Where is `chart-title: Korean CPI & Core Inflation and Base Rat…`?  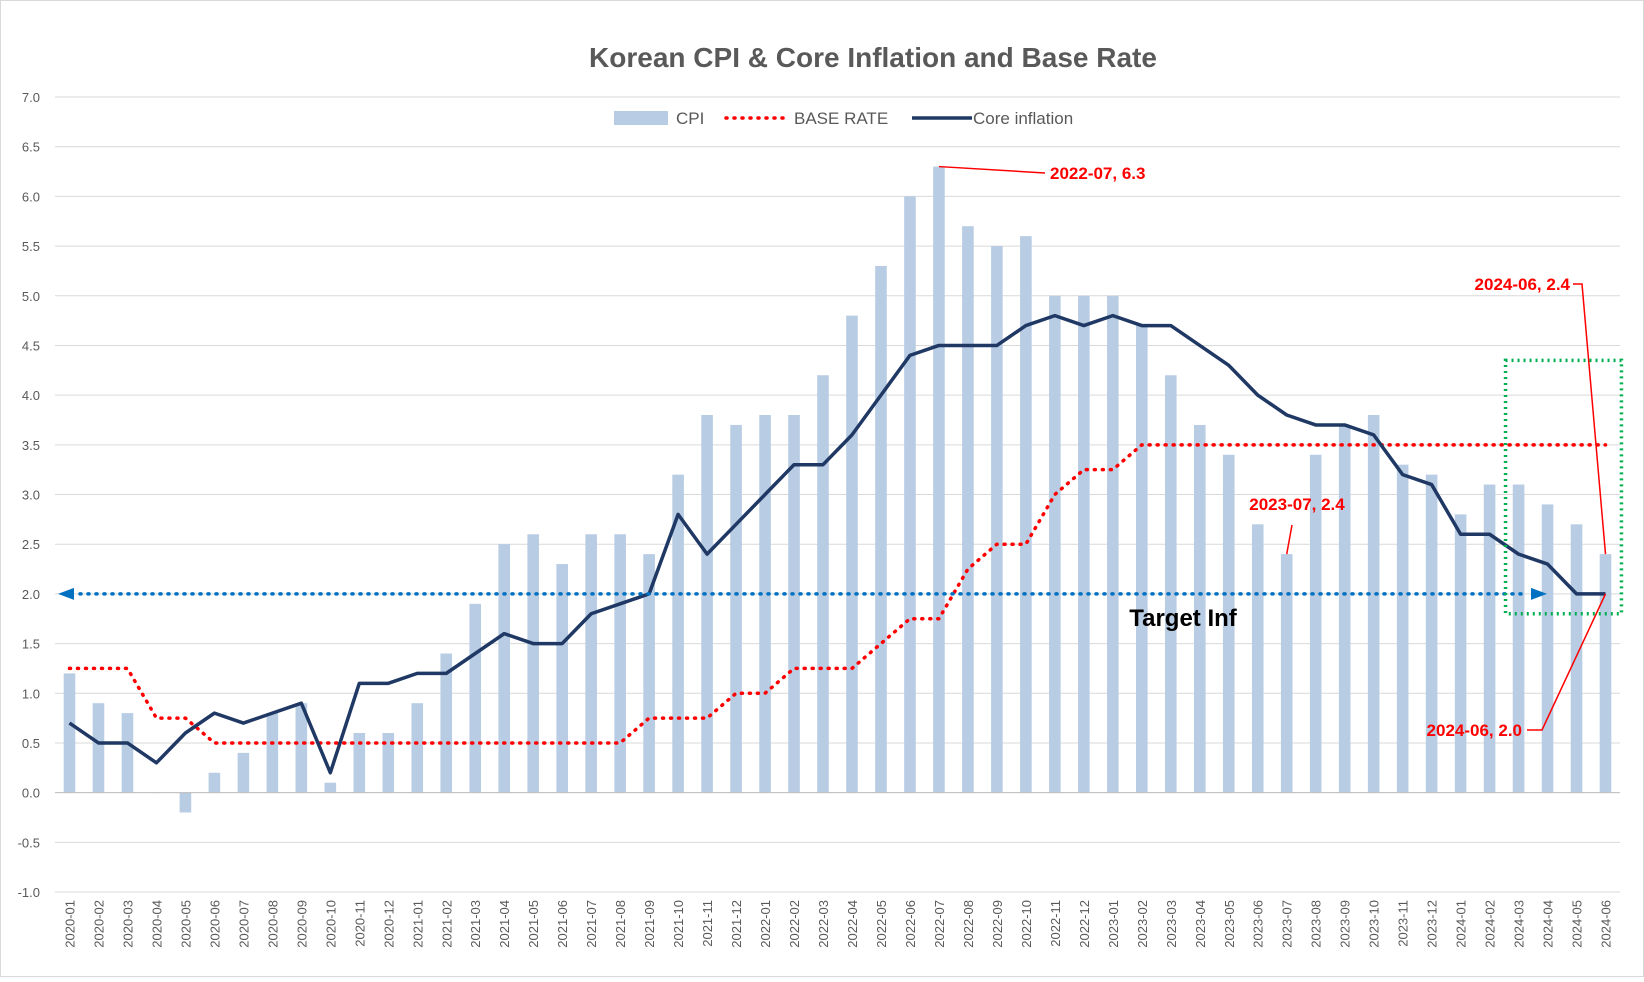
chart-title: Korean CPI & Core Inflation and Base Rat… is located at coordinates (873, 57).